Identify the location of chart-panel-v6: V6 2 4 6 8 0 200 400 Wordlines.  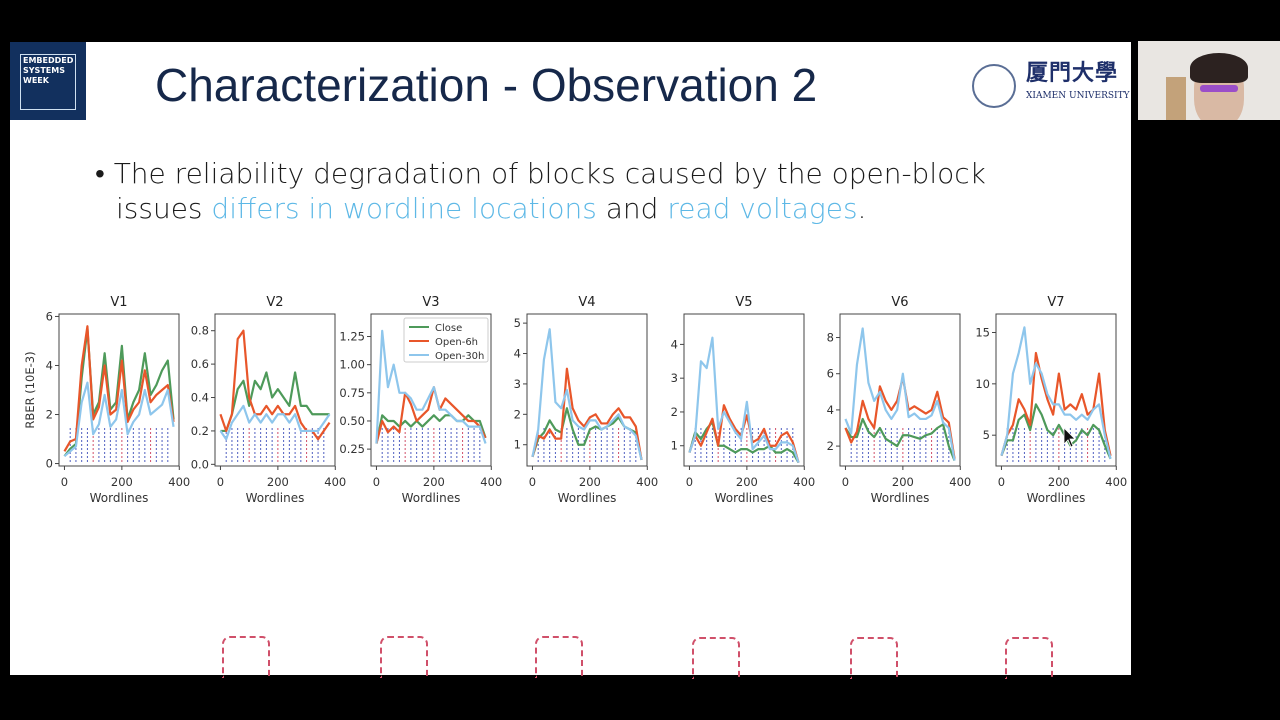
(899, 400).